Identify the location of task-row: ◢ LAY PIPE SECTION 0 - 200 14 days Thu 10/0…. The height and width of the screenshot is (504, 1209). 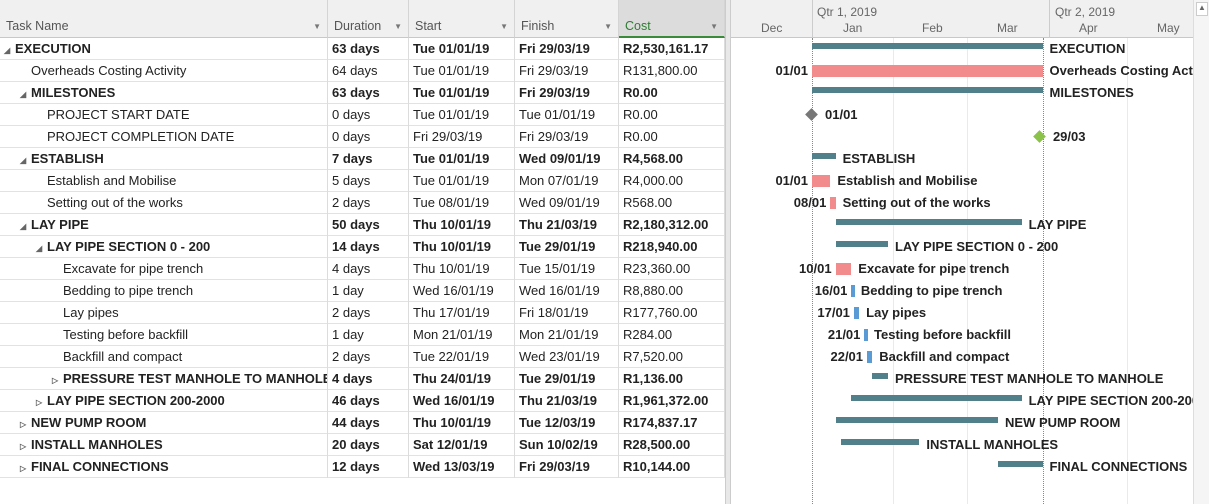
(362, 247).